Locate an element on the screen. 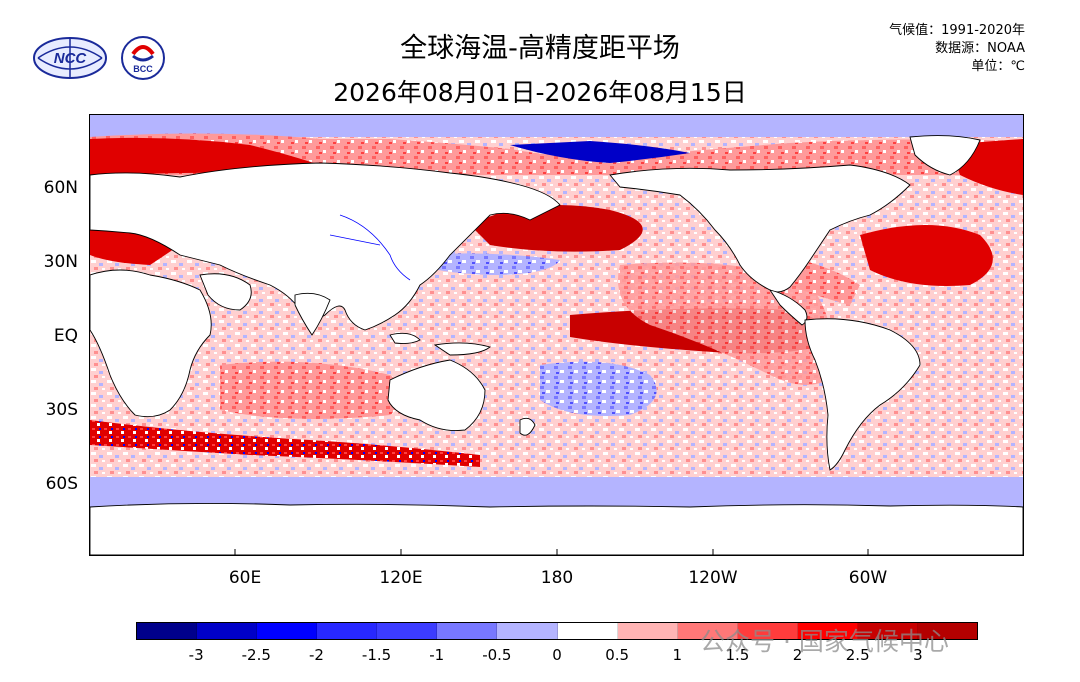 Image resolution: width=1080 pixels, height=682 pixels. north-pacific-cold-band is located at coordinates (490, 264).